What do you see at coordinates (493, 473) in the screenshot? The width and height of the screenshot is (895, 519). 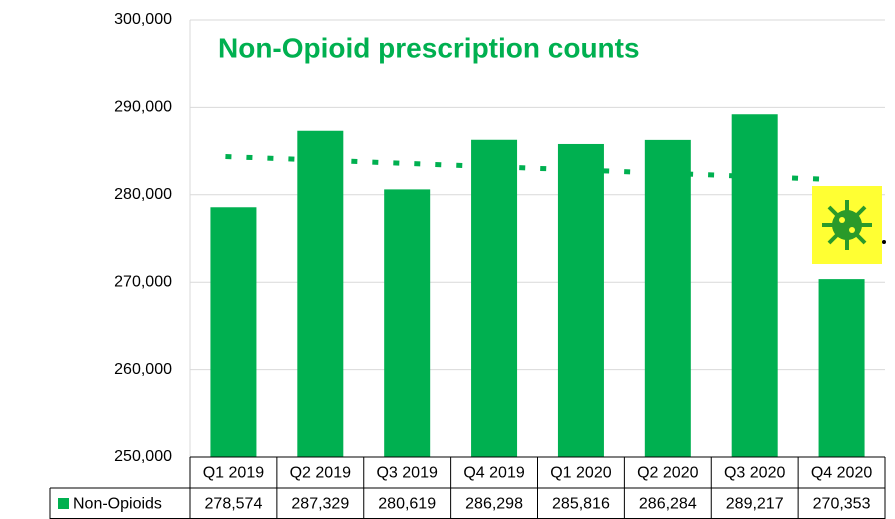 I see `x-tick-label: Q4 2019` at bounding box center [493, 473].